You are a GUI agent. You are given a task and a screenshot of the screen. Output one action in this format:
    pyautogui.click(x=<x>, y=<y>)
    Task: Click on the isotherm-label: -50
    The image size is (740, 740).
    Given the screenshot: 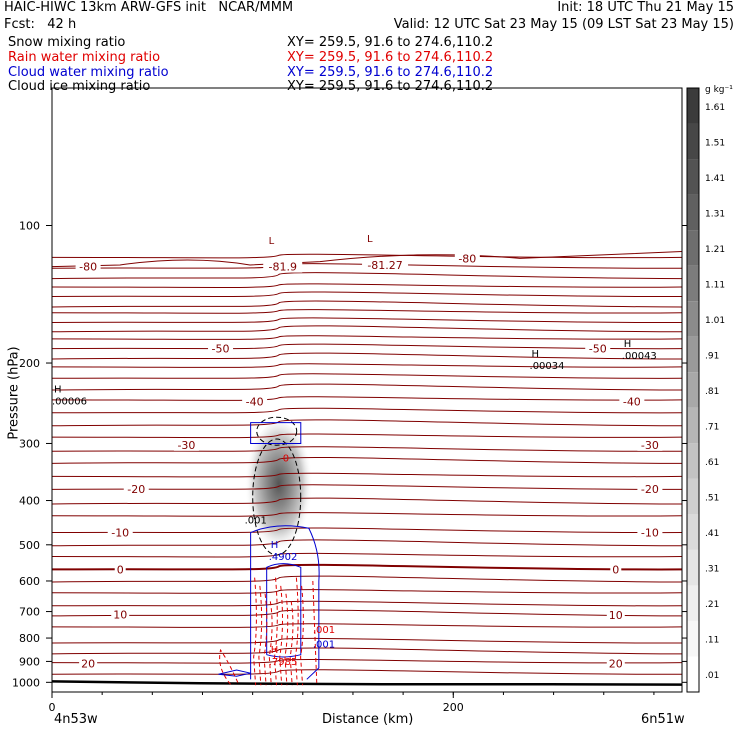 What is the action you would take?
    pyautogui.click(x=221, y=349)
    